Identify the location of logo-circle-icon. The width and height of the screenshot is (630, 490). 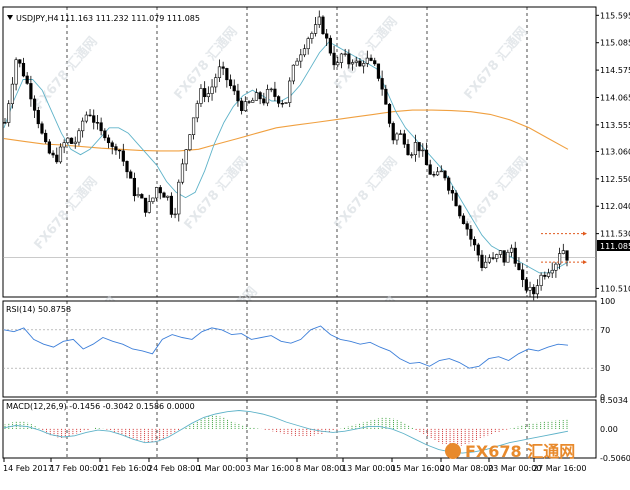
(453, 451).